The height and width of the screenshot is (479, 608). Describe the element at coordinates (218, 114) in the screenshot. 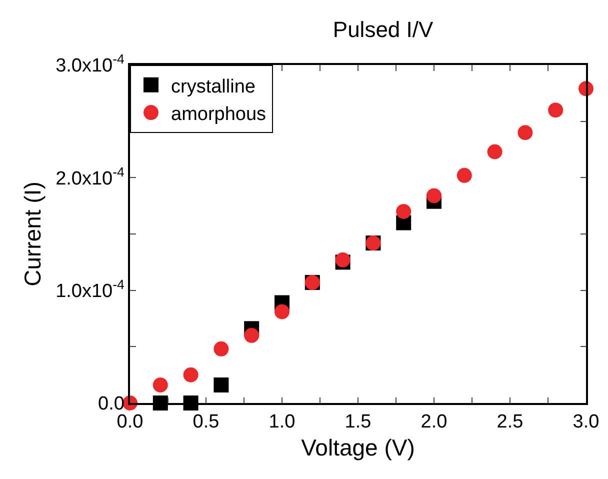

I see `legend-label: amorphous` at that location.